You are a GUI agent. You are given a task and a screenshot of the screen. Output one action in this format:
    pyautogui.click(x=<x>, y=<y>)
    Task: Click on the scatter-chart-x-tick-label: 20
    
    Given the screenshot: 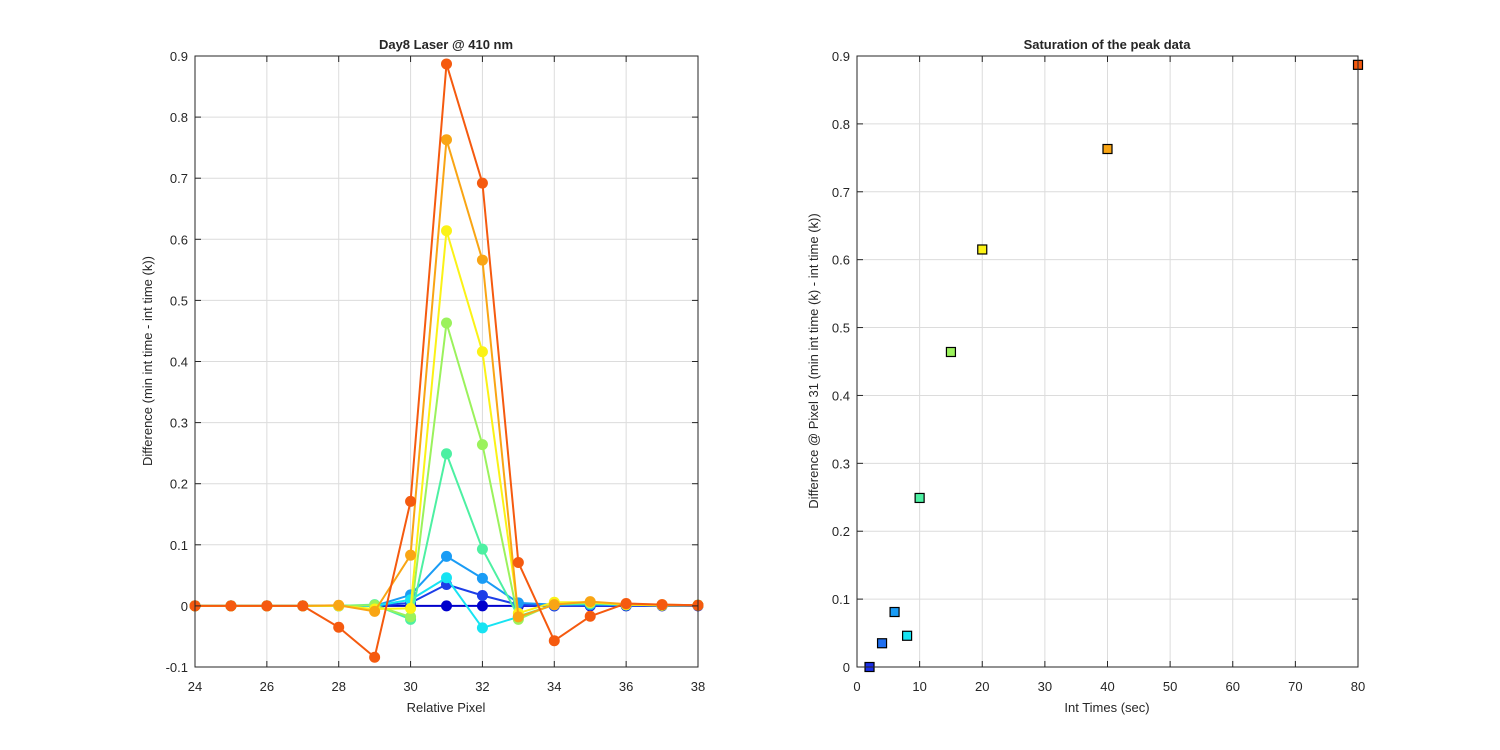 What is the action you would take?
    pyautogui.click(x=982, y=686)
    